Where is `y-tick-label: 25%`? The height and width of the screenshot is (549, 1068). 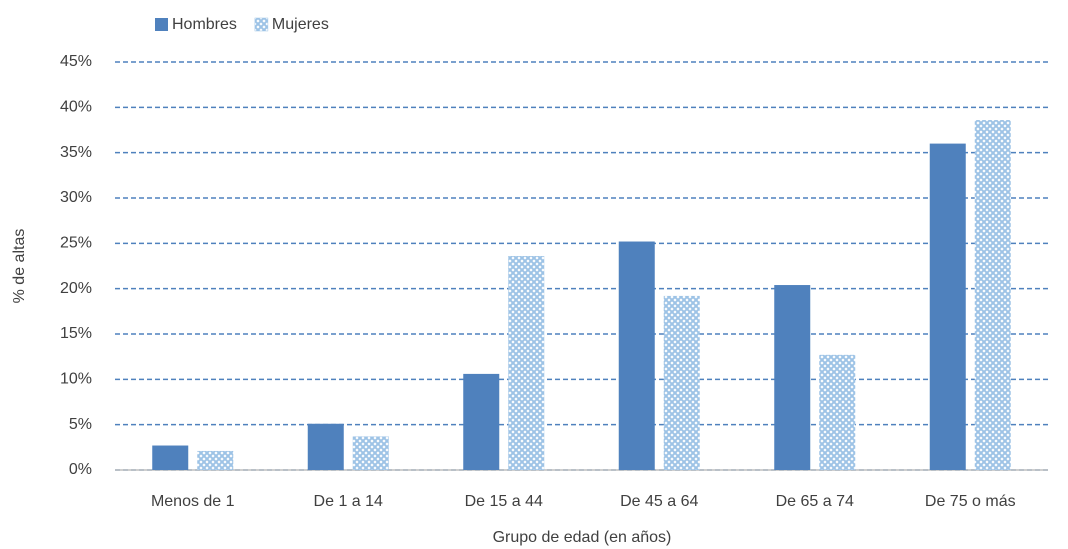 y-tick-label: 25% is located at coordinates (76, 243).